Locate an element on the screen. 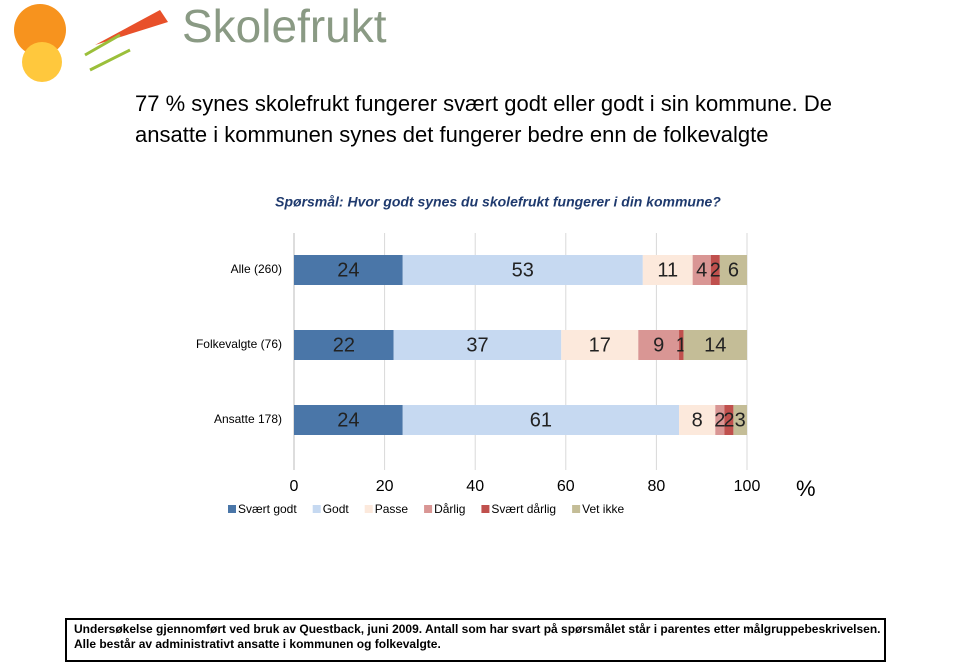  y-tick-label: Alle (260) is located at coordinates (256, 269).